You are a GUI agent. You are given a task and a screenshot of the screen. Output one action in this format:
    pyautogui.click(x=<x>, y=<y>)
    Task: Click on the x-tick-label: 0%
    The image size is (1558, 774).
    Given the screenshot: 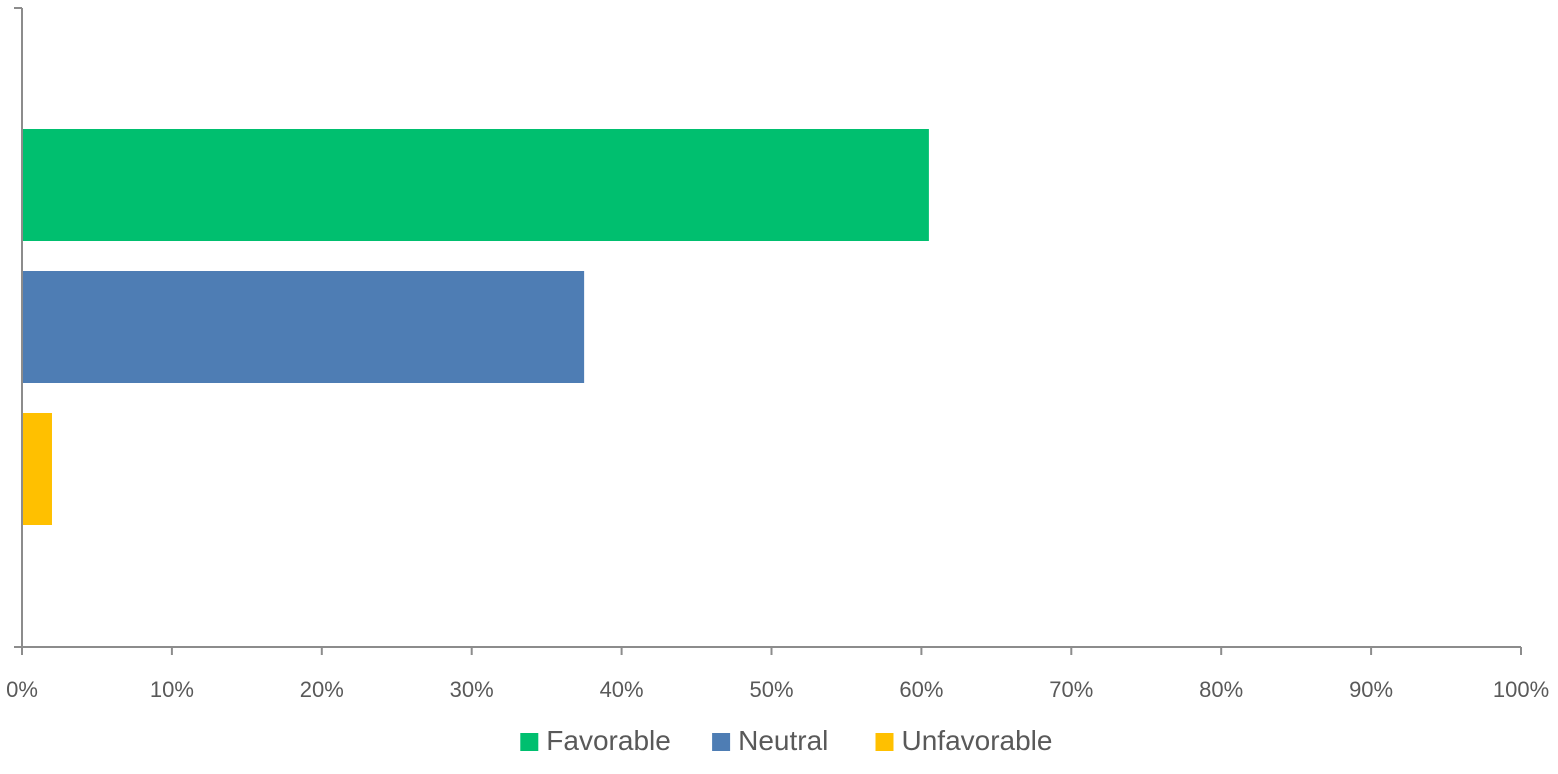 What is the action you would take?
    pyautogui.click(x=22, y=689)
    